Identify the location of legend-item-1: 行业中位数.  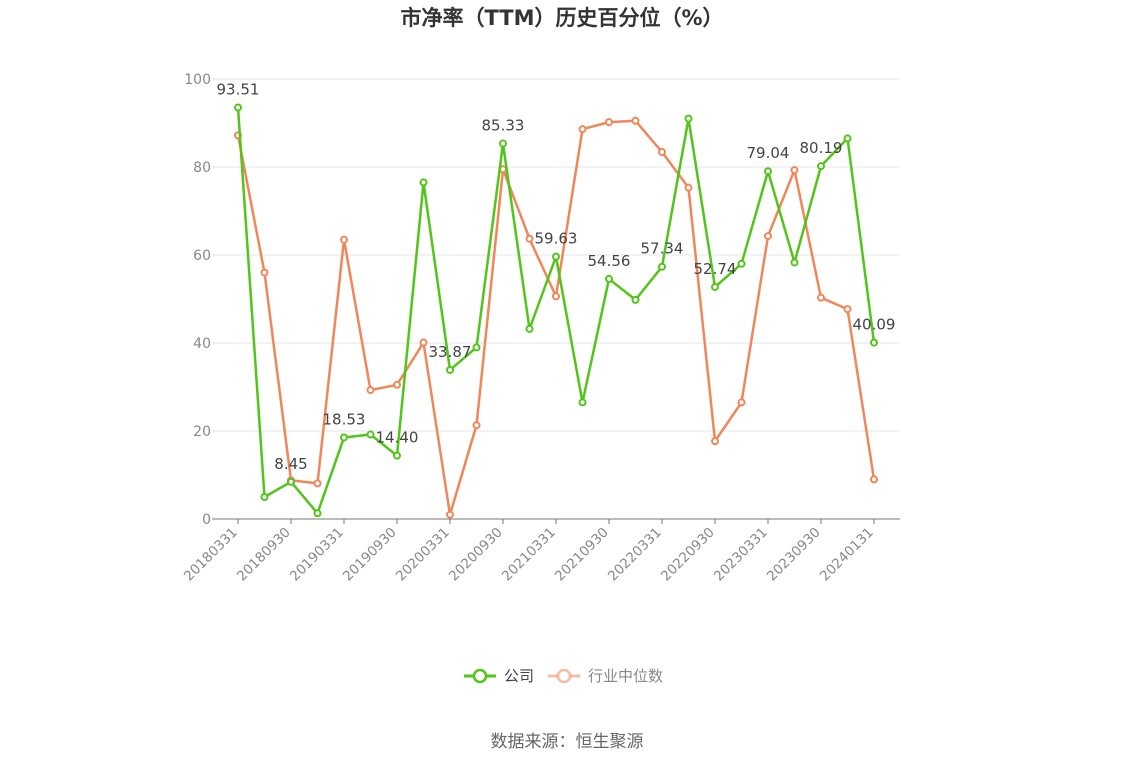
(605, 676).